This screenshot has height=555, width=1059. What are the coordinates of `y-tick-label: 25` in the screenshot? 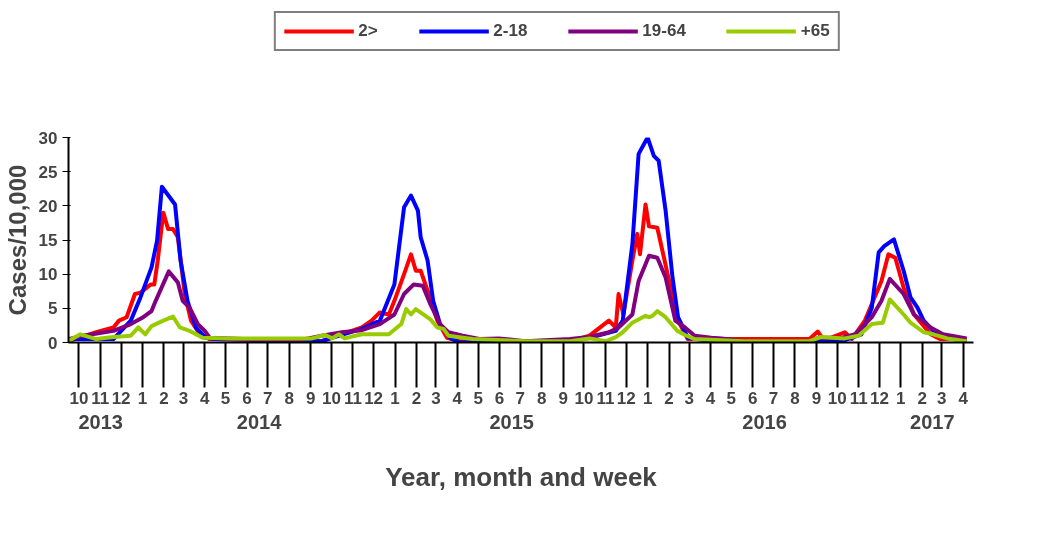 It's located at (48, 172).